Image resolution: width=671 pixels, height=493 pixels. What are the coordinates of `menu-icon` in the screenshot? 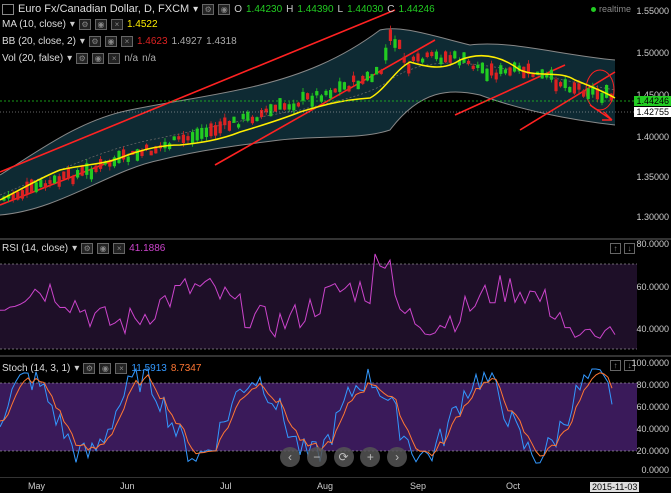 It's located at (8, 9).